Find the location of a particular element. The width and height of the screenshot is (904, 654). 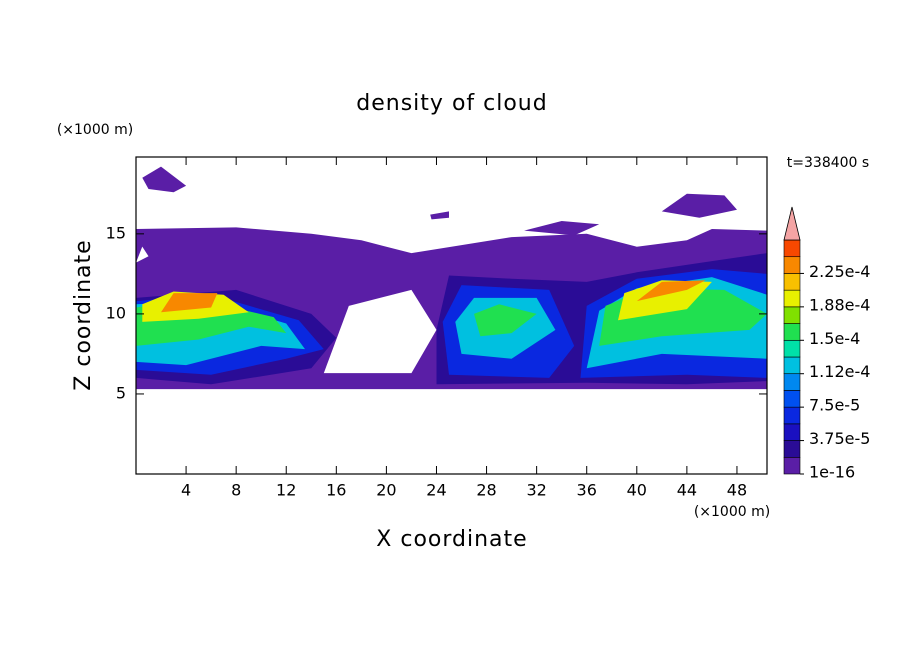

colorbar-label: 1.12e-4 is located at coordinates (839, 371).